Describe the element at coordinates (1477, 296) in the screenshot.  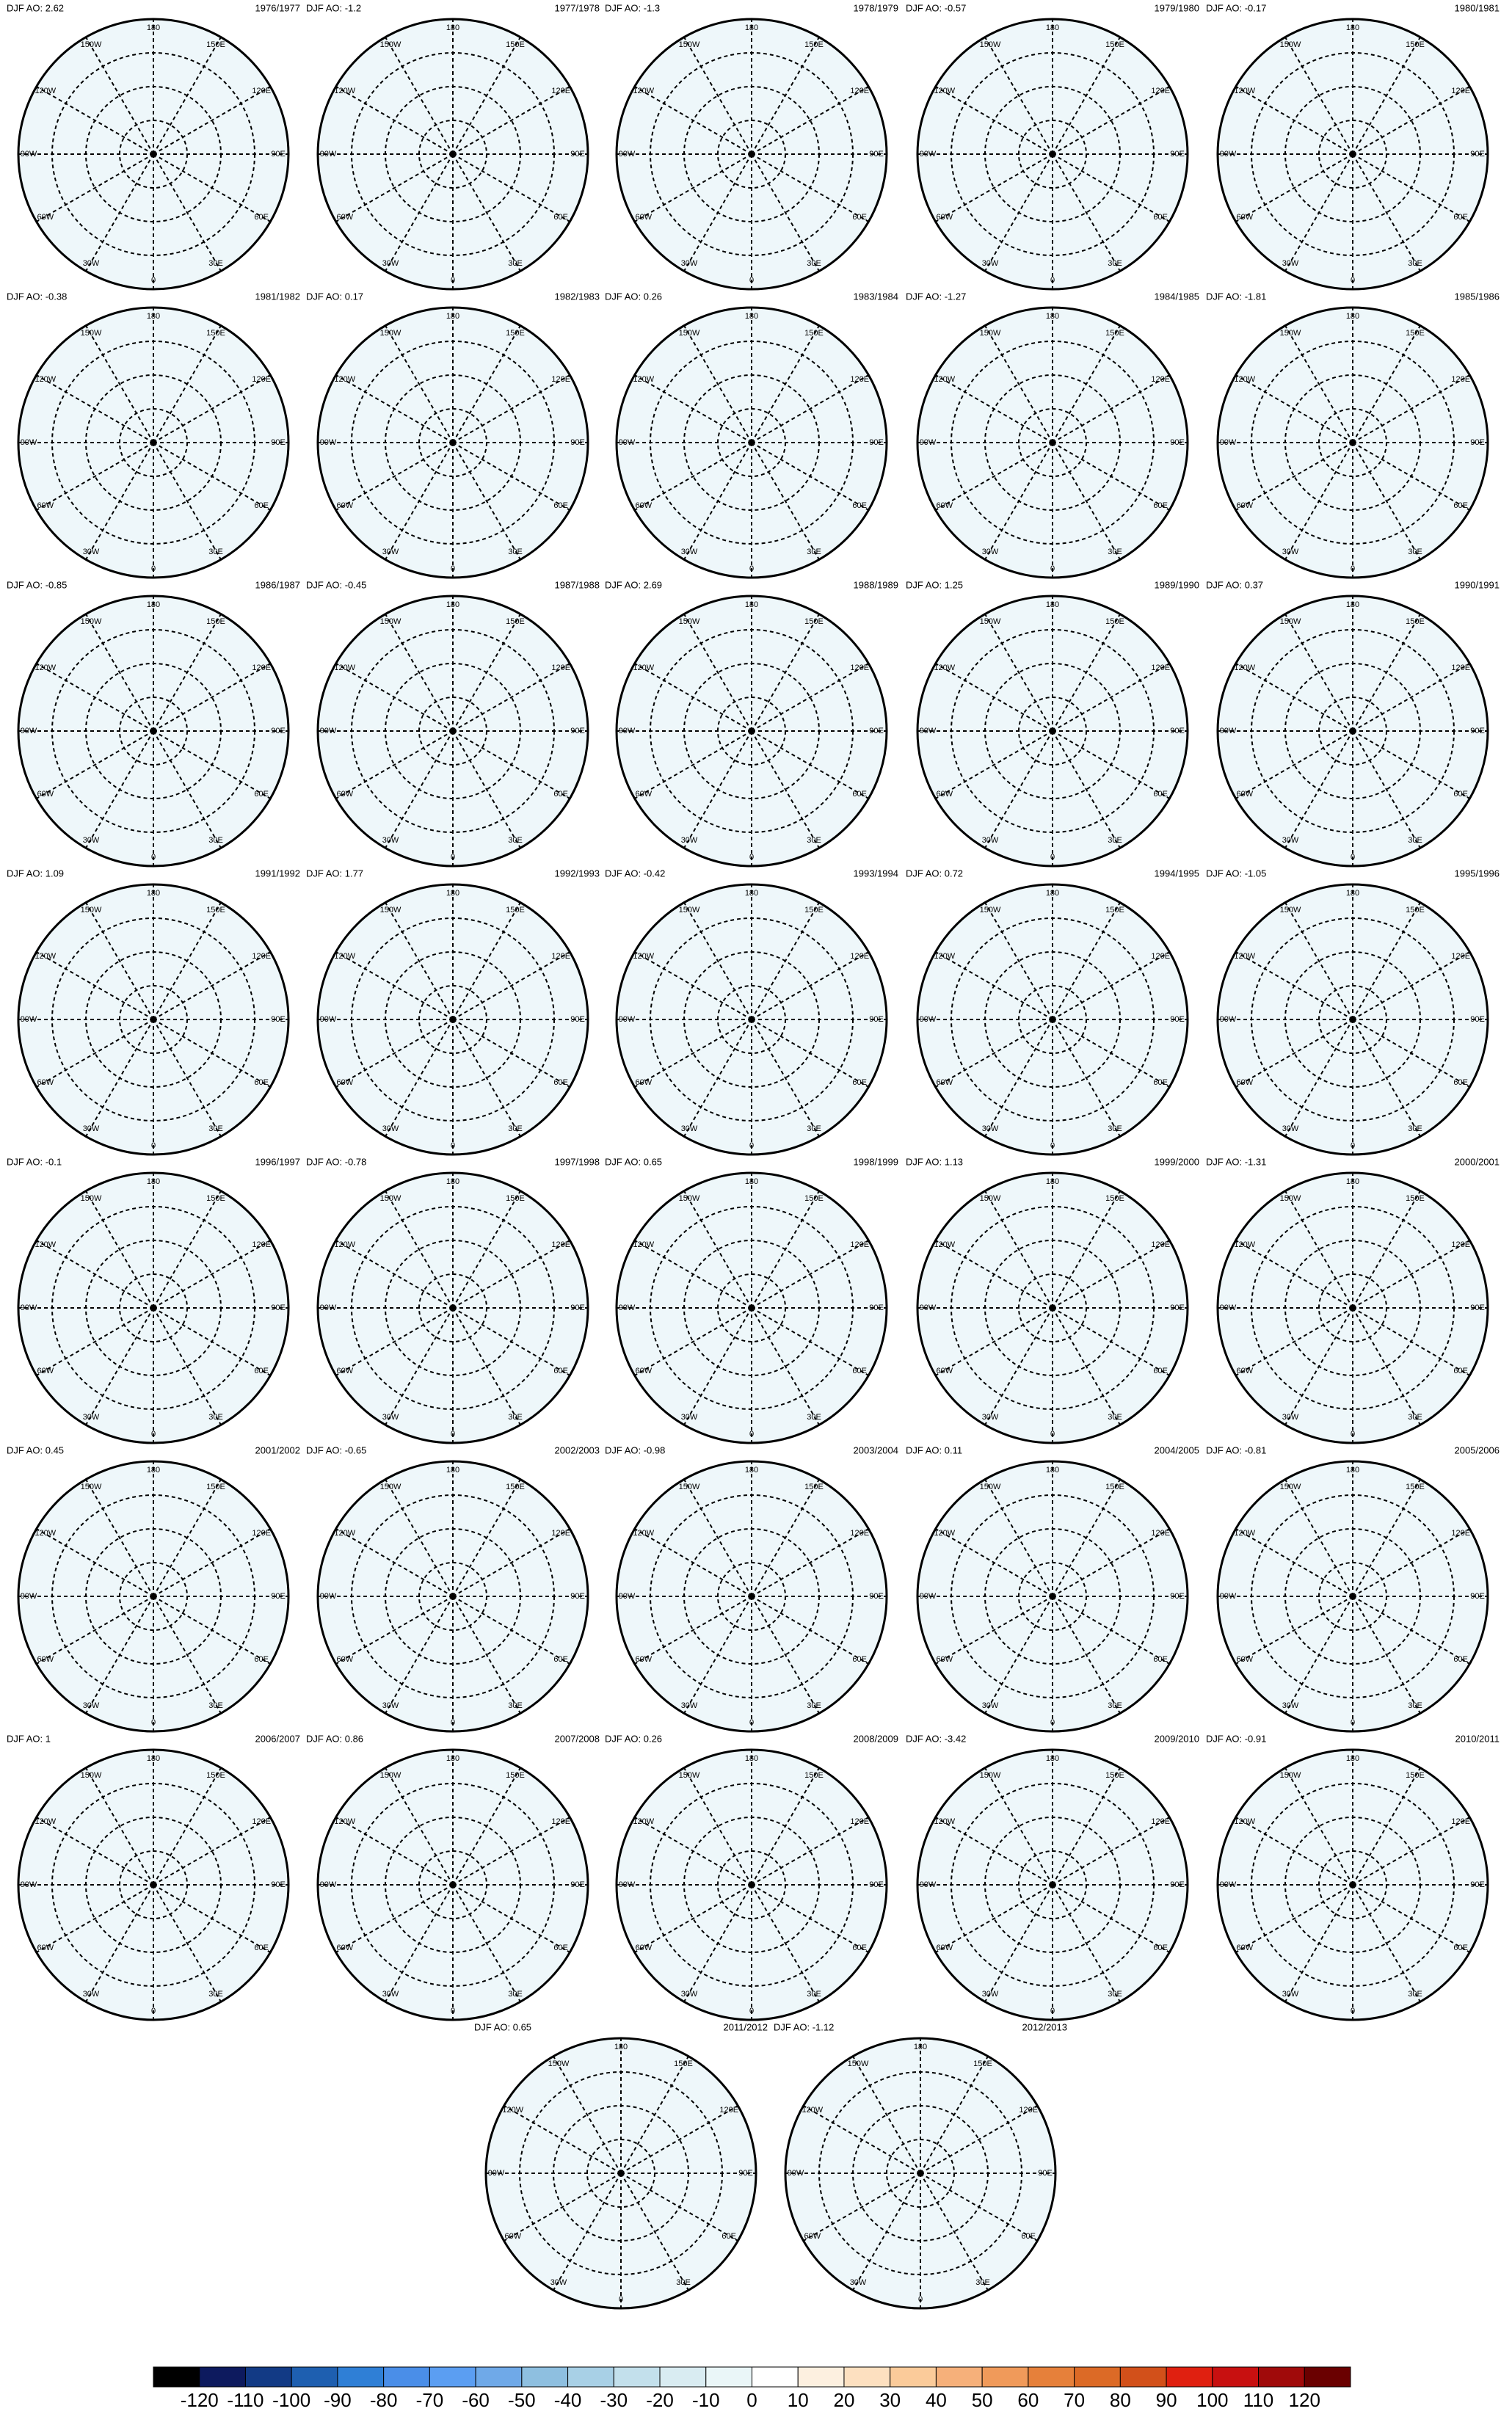
I see `panel-season: 1985/1986` at that location.